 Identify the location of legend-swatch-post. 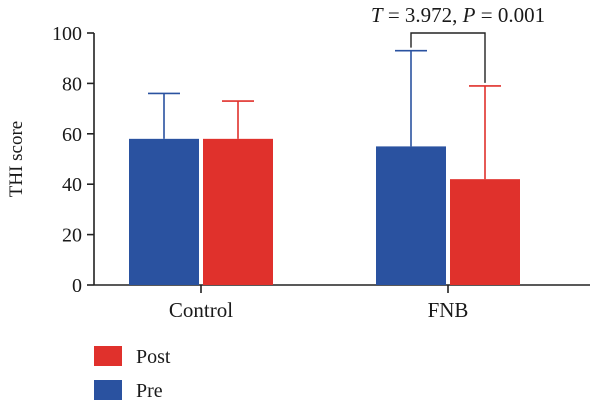
(108, 356).